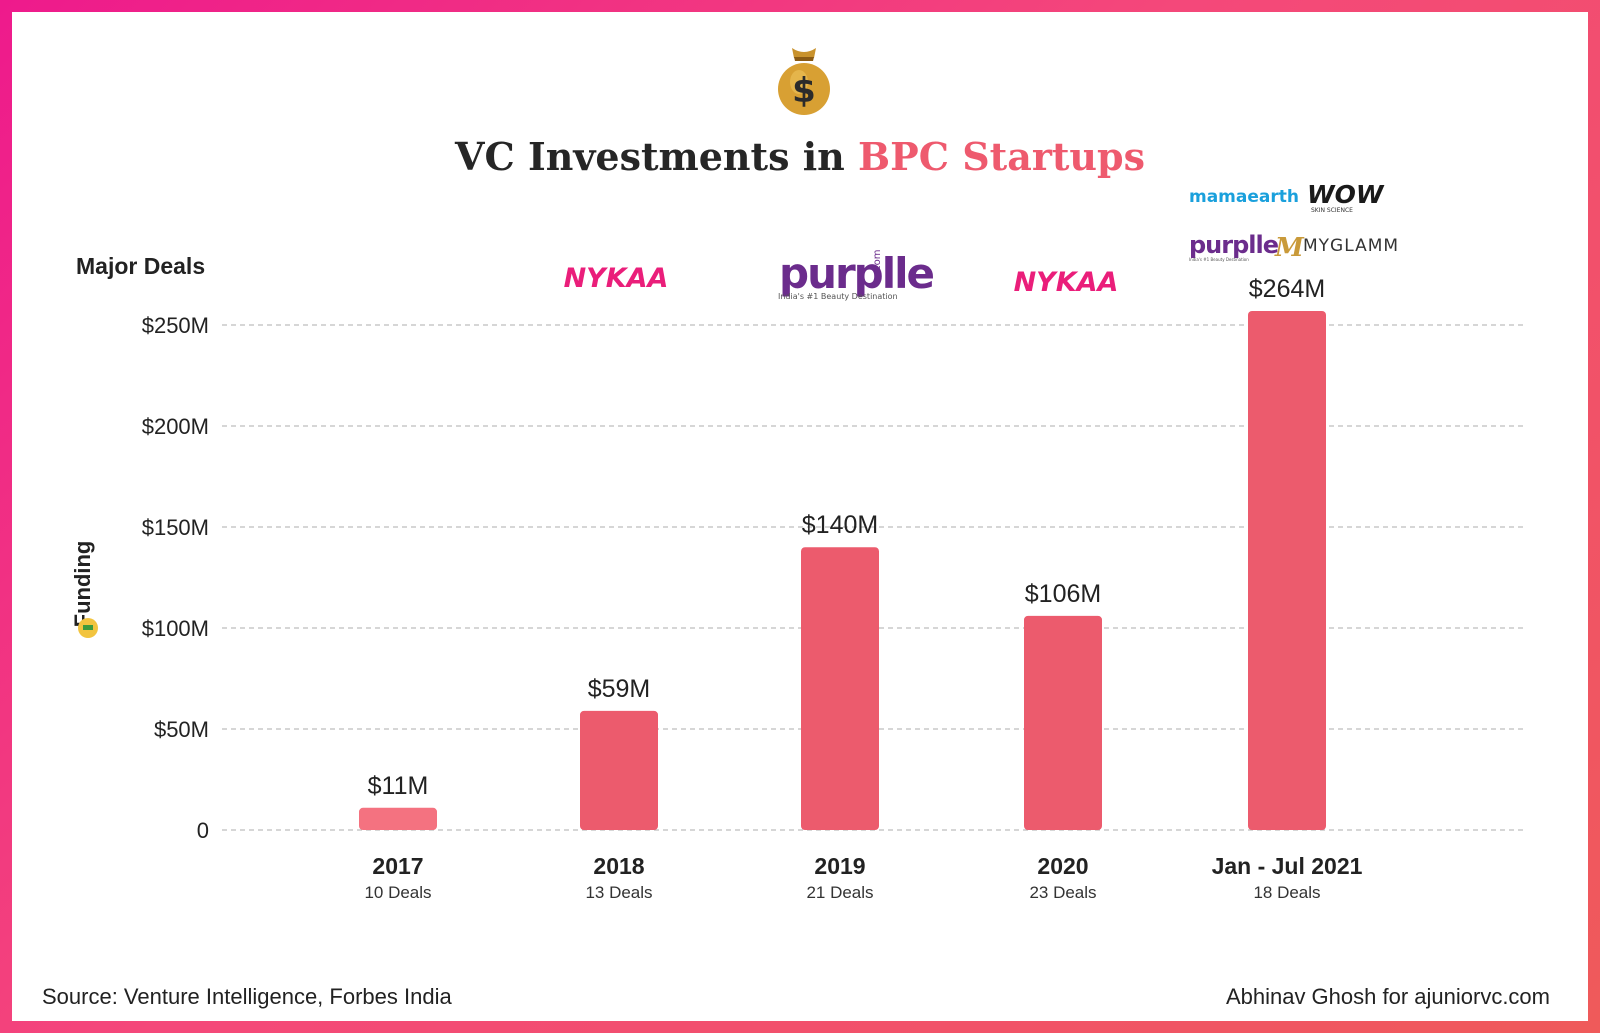 Image resolution: width=1600 pixels, height=1033 pixels. I want to click on data-label-2: $140M, so click(840, 525).